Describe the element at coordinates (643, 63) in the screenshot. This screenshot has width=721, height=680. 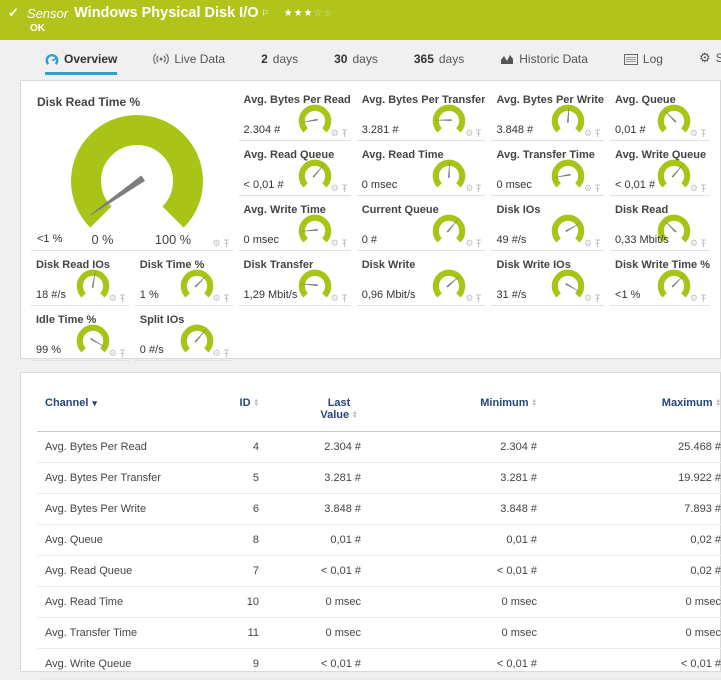
I see `tab-log: Log` at that location.